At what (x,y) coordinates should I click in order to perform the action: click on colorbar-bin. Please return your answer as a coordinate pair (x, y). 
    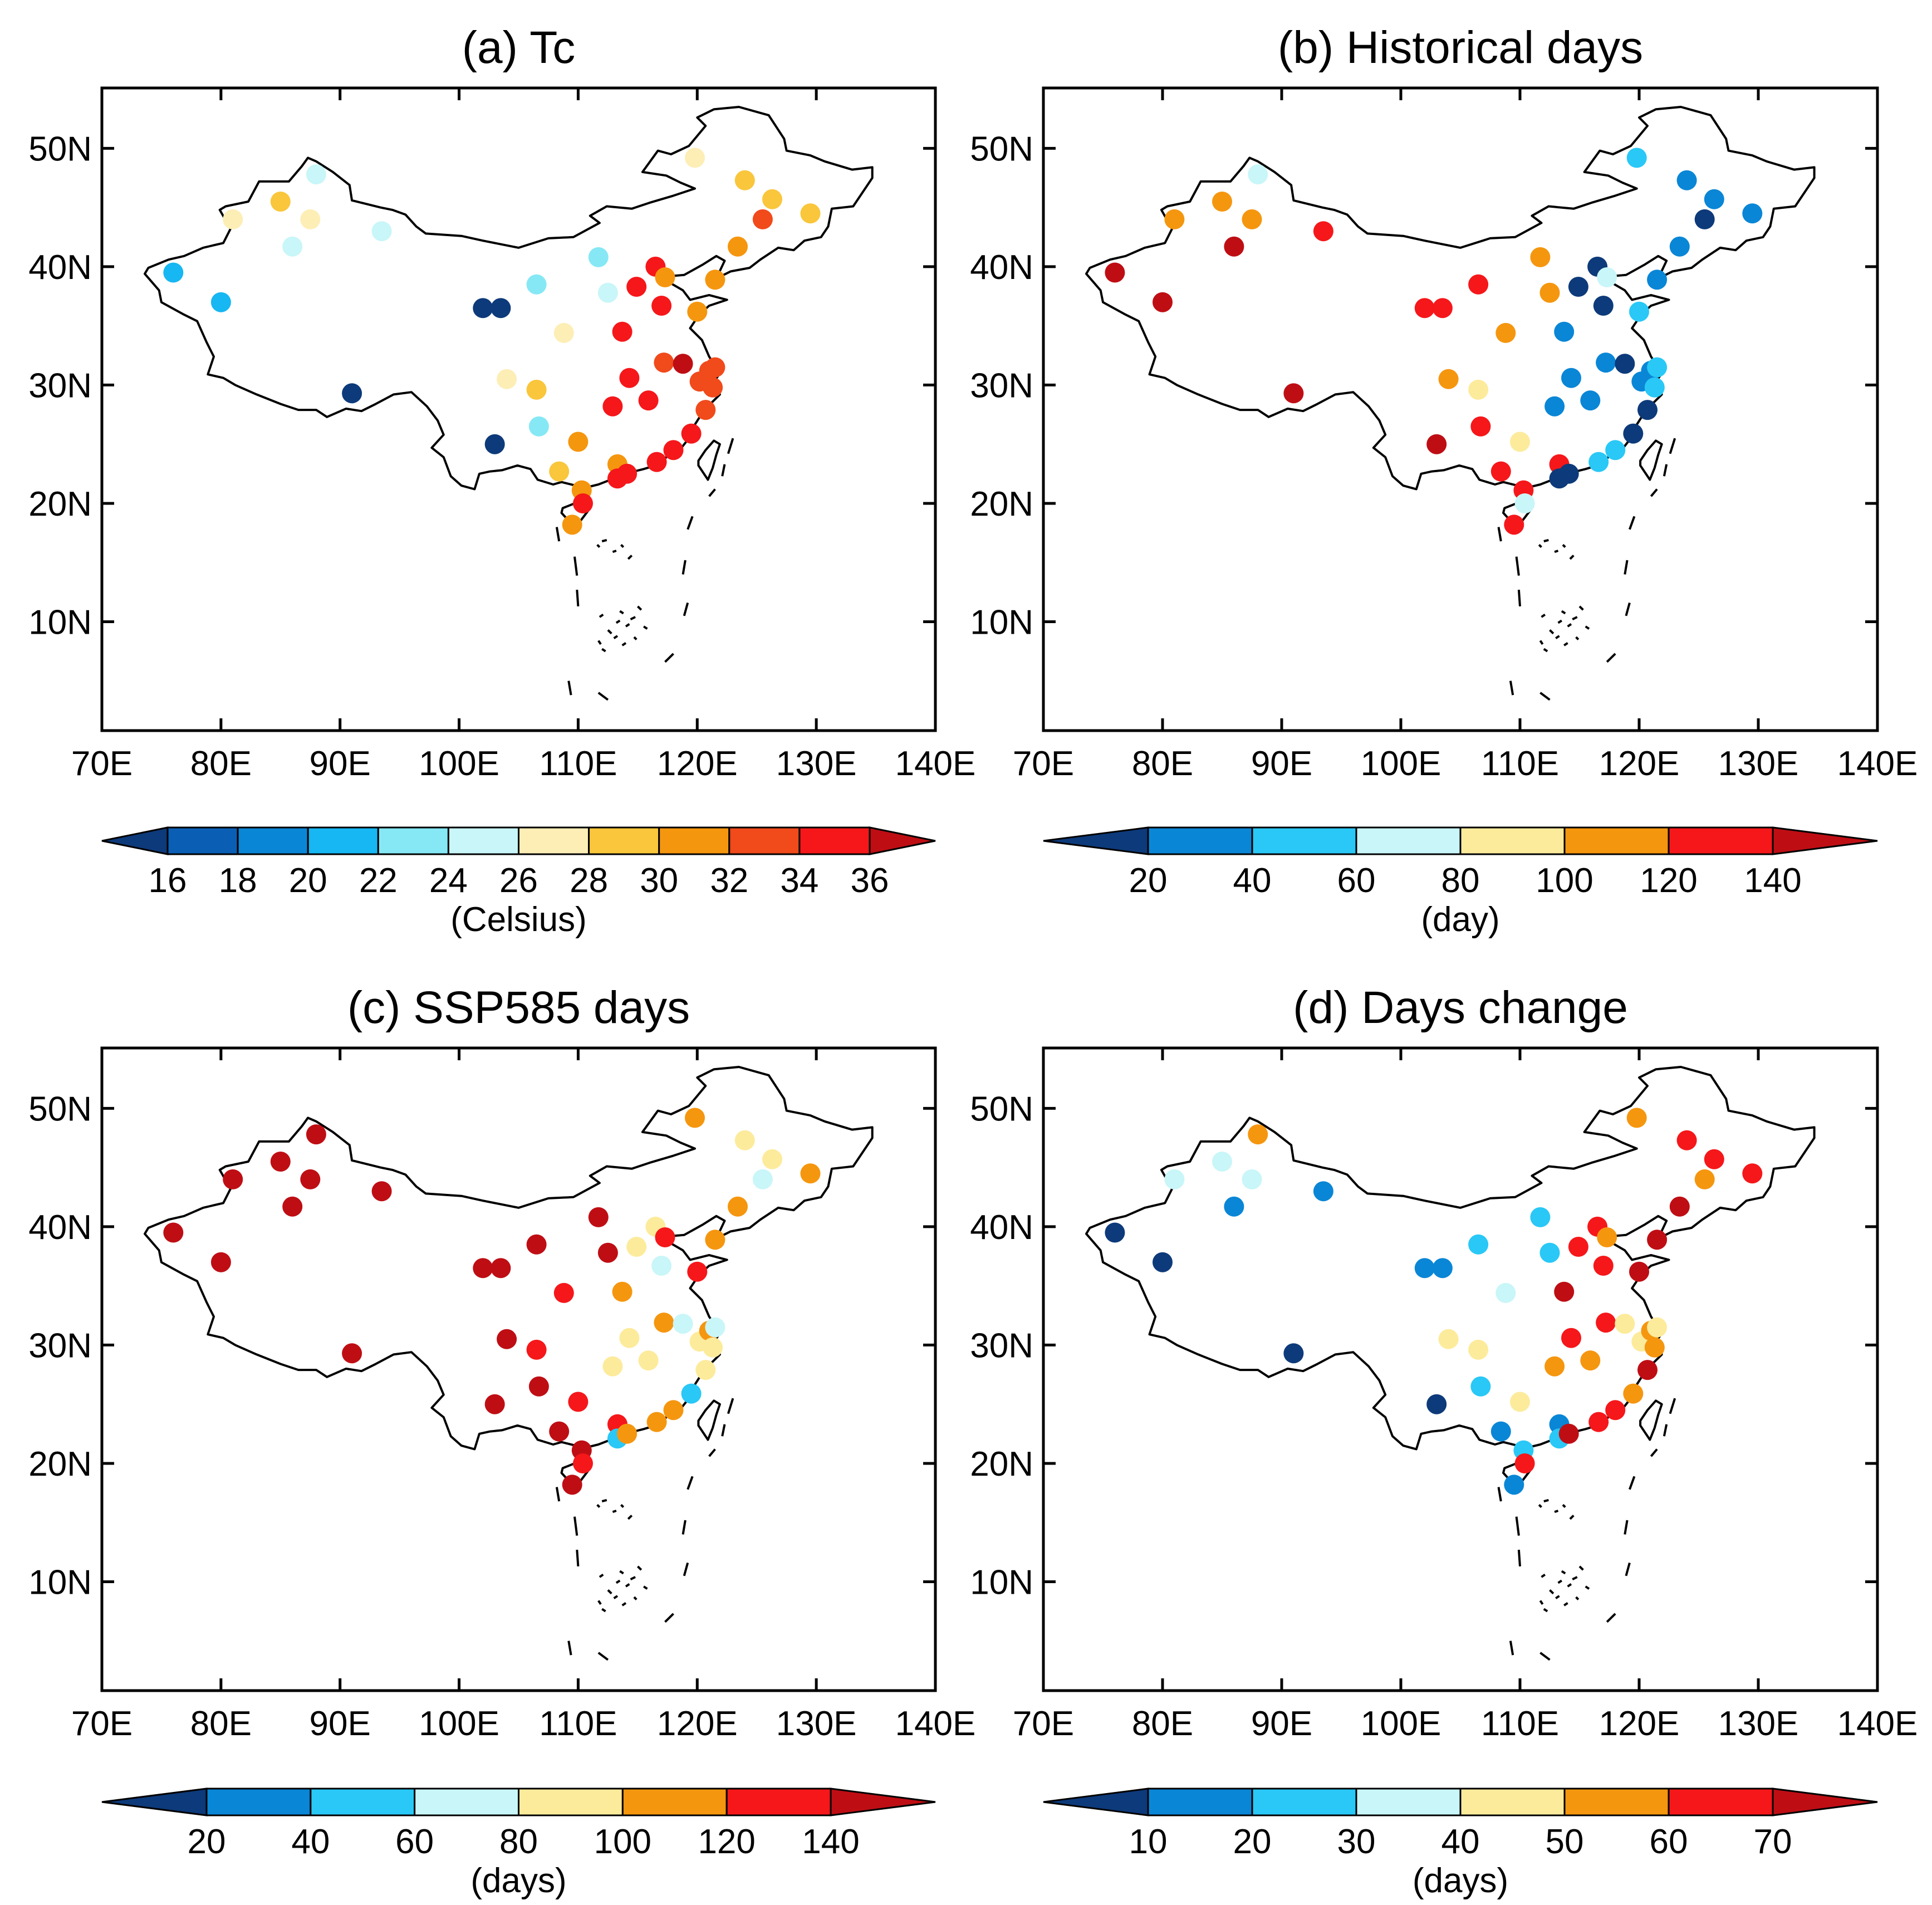
    Looking at the image, I should click on (413, 840).